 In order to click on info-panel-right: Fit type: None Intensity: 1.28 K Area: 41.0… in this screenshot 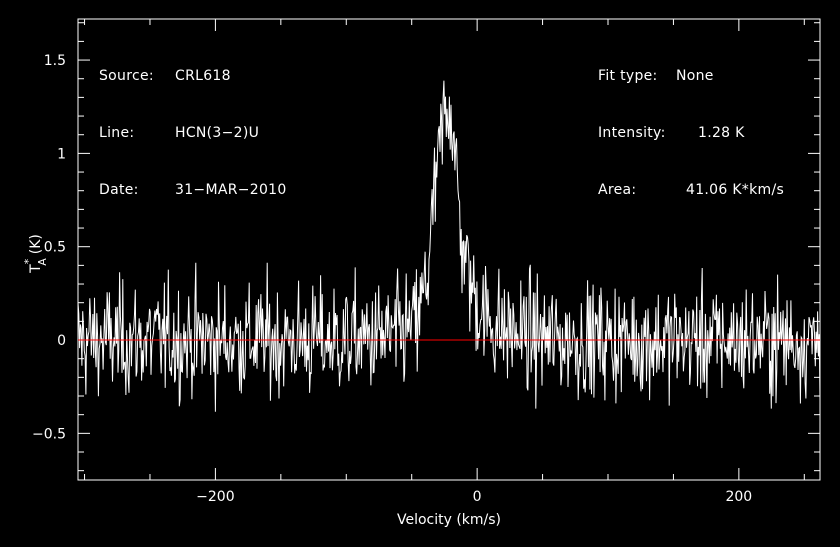, I will do `click(691, 129)`.